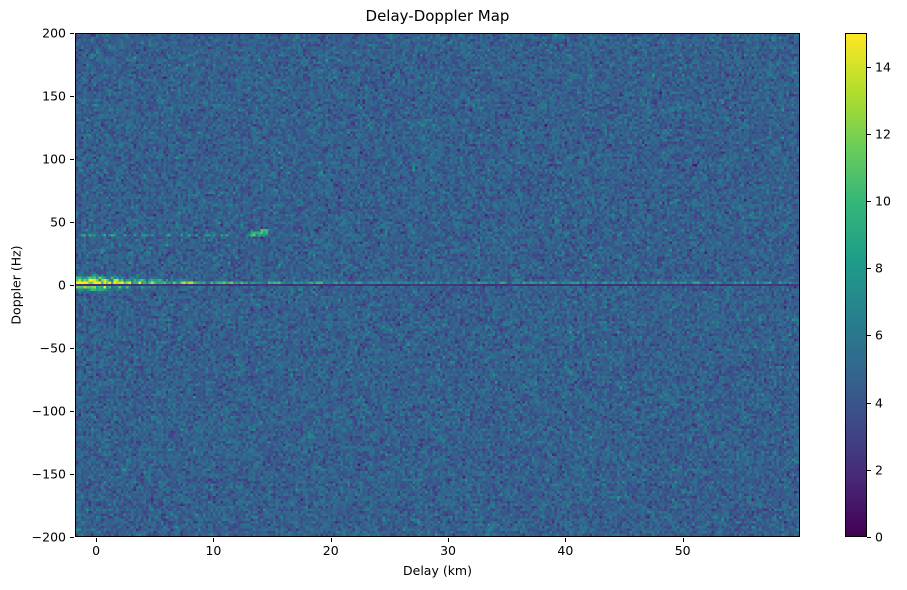 The image size is (907, 590). What do you see at coordinates (54, 96) in the screenshot?
I see `y-tick-label: 150` at bounding box center [54, 96].